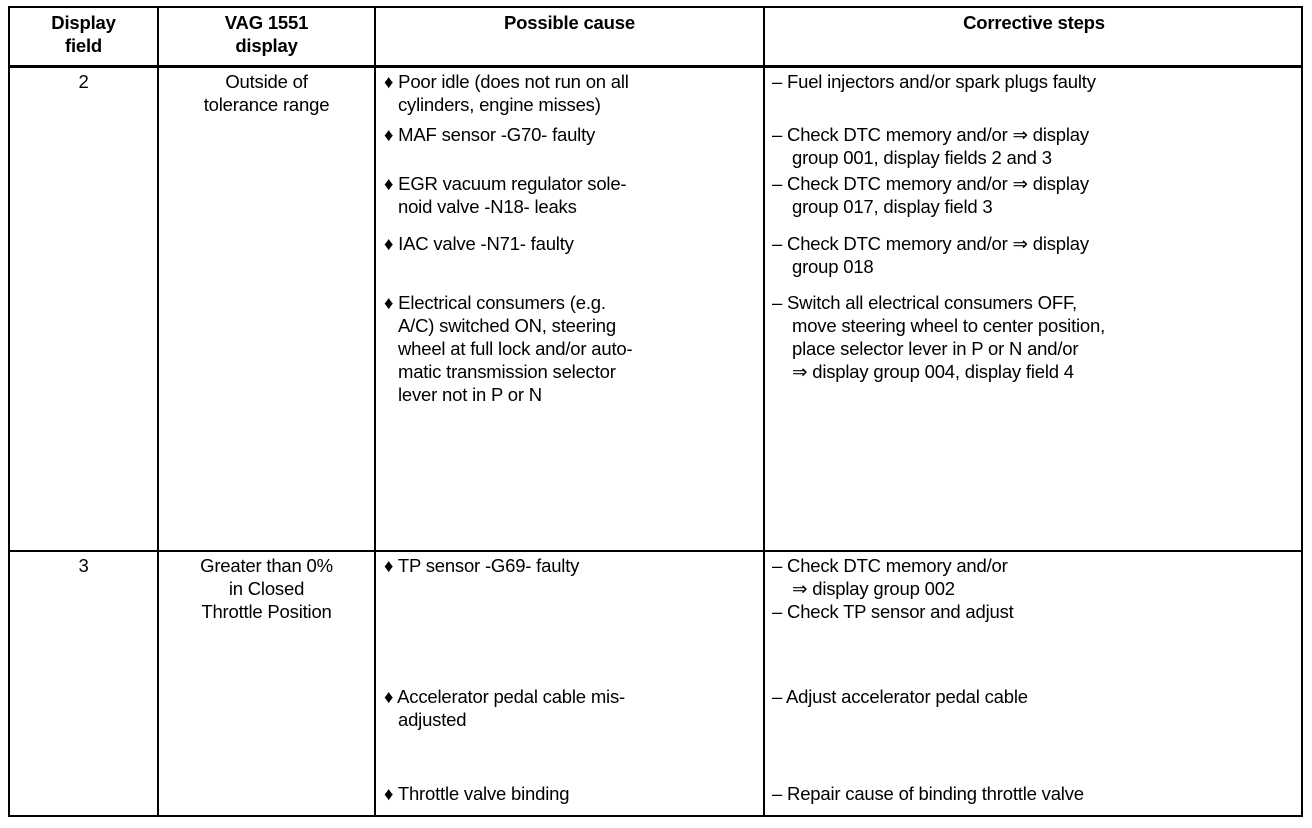  Describe the element at coordinates (893, 611) in the screenshot. I see `corrective-step: – Check TP sensor and adjust` at that location.